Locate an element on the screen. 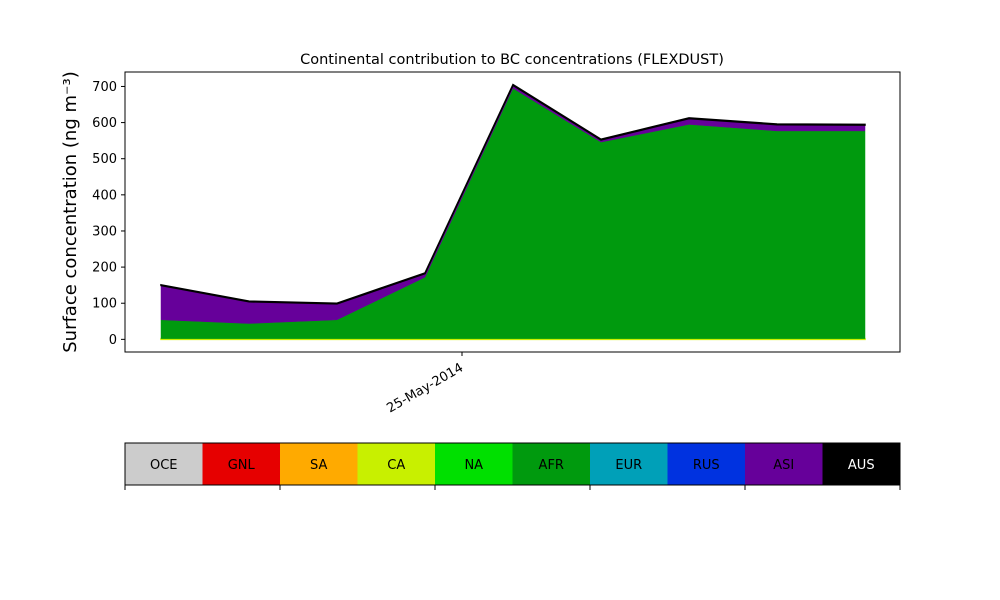  legend-label-afr: AFR is located at coordinates (551, 465).